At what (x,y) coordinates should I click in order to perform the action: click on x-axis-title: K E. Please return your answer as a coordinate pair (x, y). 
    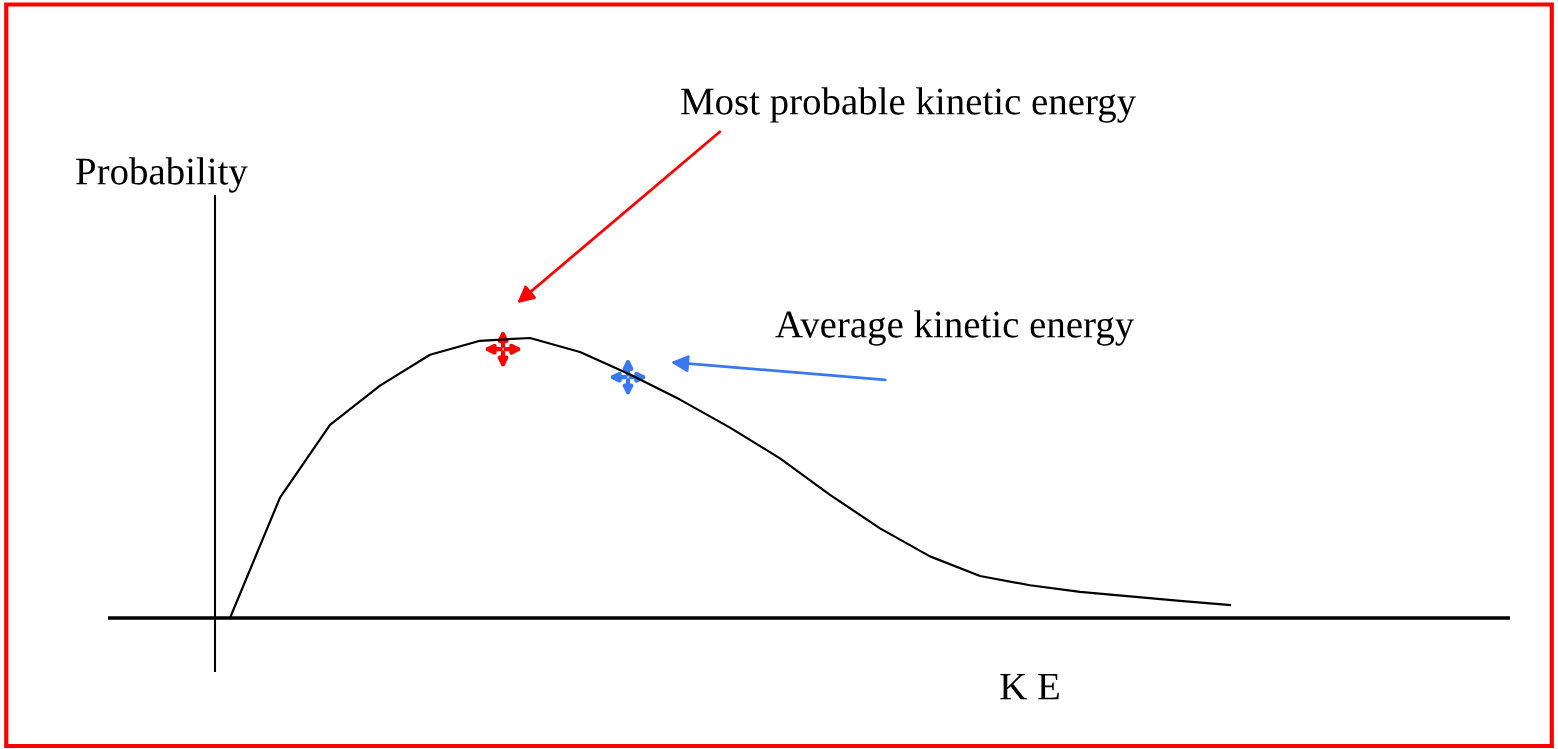
    Looking at the image, I should click on (1029, 686).